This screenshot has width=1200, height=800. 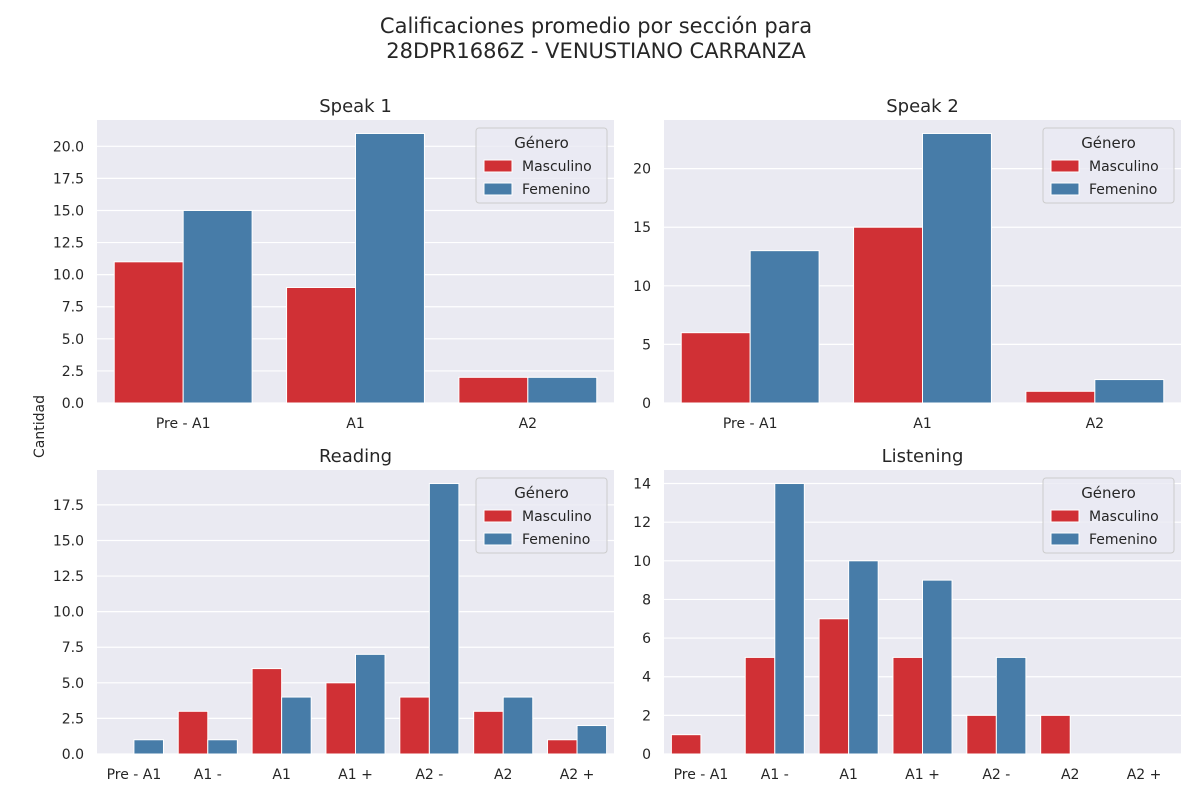 I want to click on figure-title-line2: 28DPR1686Z - VENUSTIANO CARRANZA, so click(x=596, y=51).